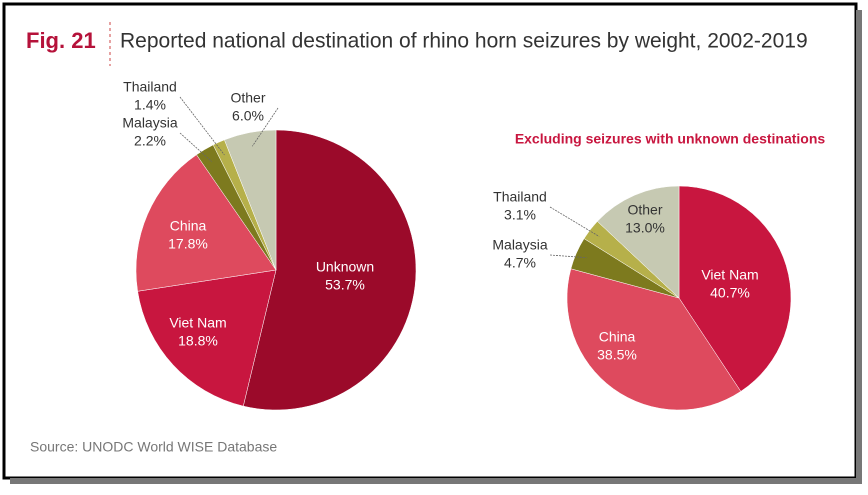 The image size is (868, 495). What do you see at coordinates (345, 285) in the screenshot?
I see `slice-value: 53.7%` at bounding box center [345, 285].